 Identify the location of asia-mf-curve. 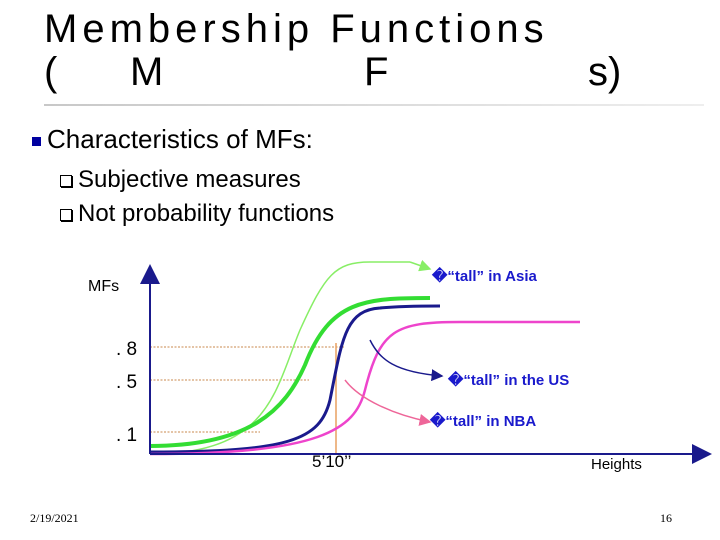
(290, 372).